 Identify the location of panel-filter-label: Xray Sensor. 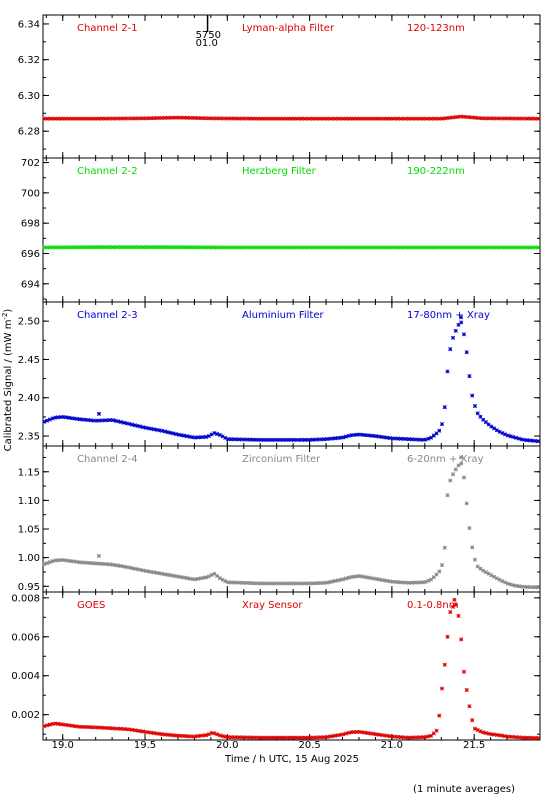
(272, 605).